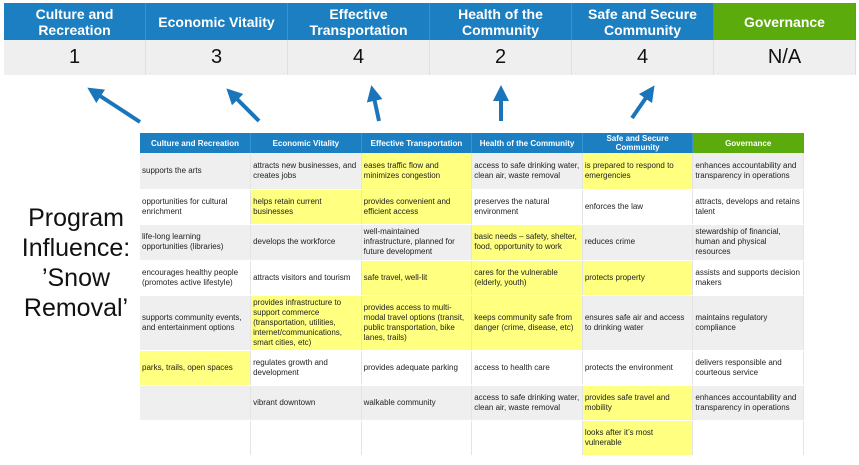  Describe the element at coordinates (417, 368) in the screenshot. I see `table-cell: provides adequate parking` at that location.